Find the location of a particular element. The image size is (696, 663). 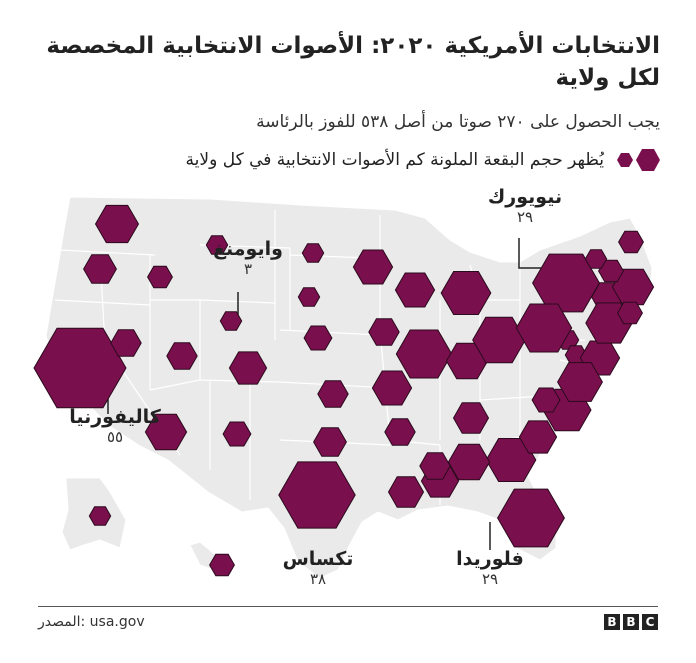

state-hexagon-sc is located at coordinates (538, 437).